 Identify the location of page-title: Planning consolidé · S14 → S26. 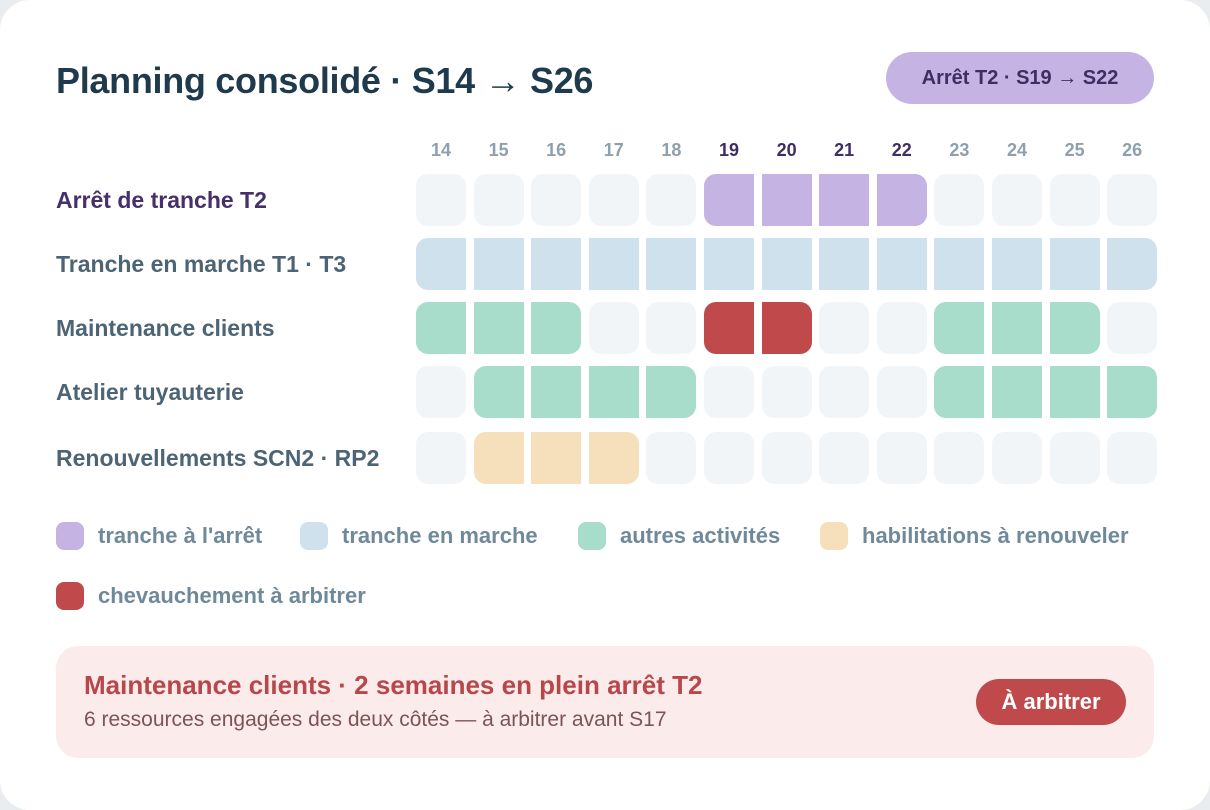
(325, 80).